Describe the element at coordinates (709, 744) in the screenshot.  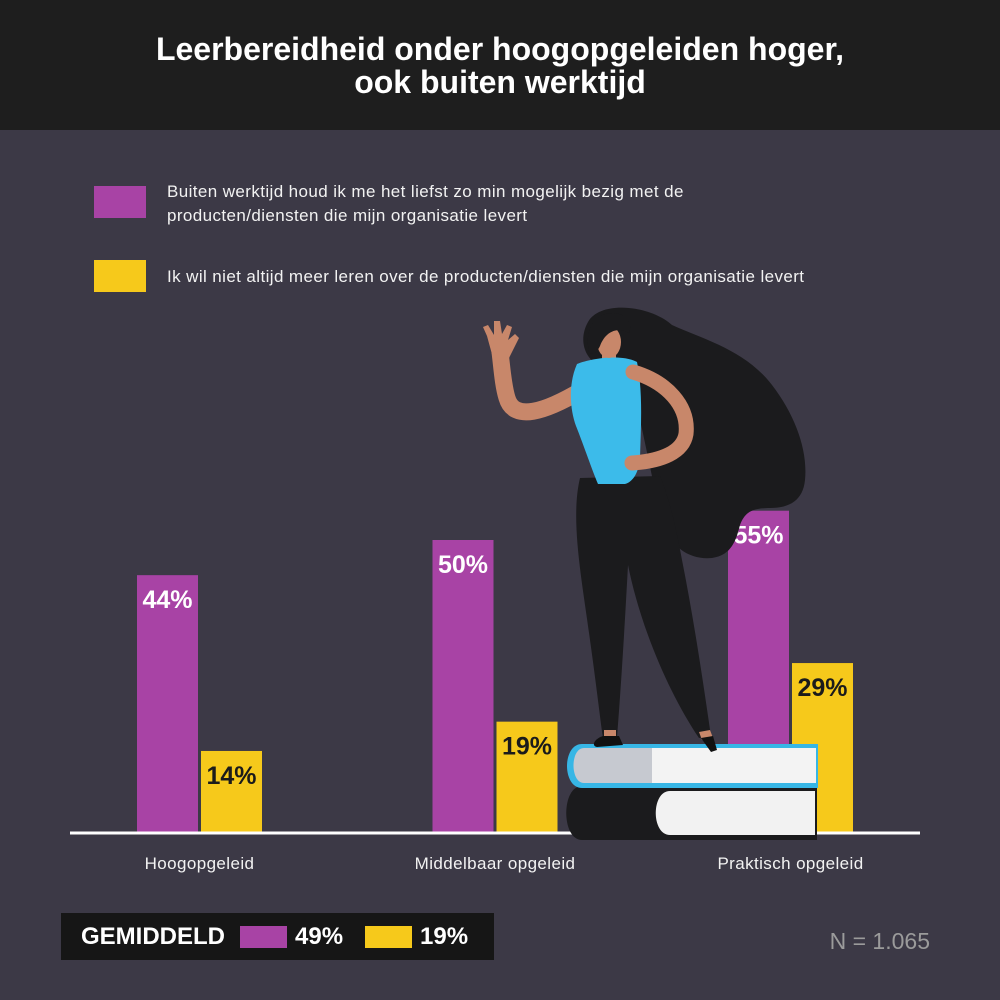
I see `right-shoe` at that location.